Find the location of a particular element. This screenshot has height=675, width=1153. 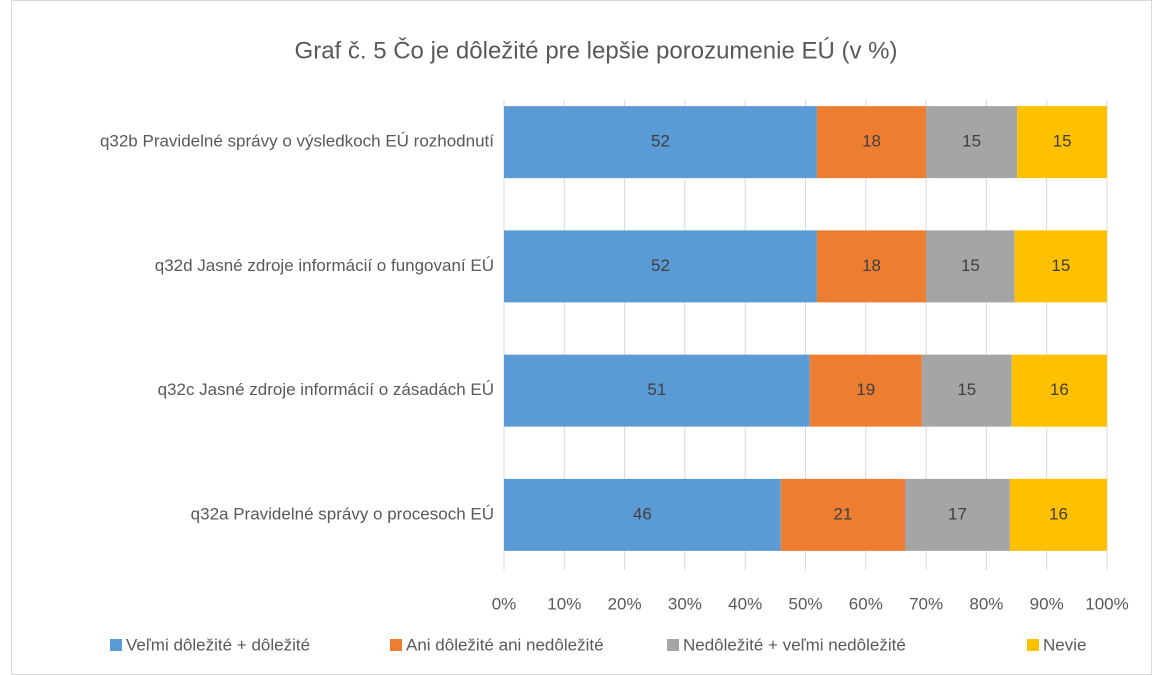

x-tick-label: 20% is located at coordinates (625, 603).